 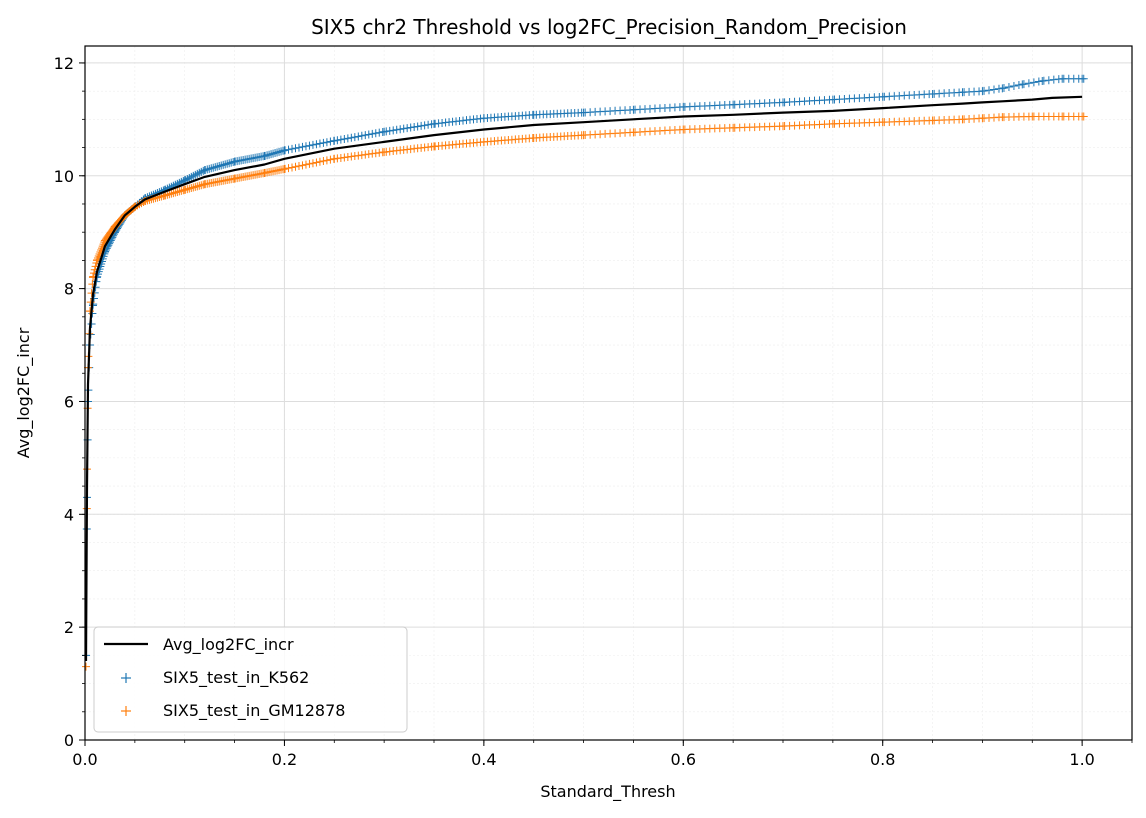 I want to click on legend-label-gm12878: SIX5_test_in_GM12878, so click(x=254, y=711).